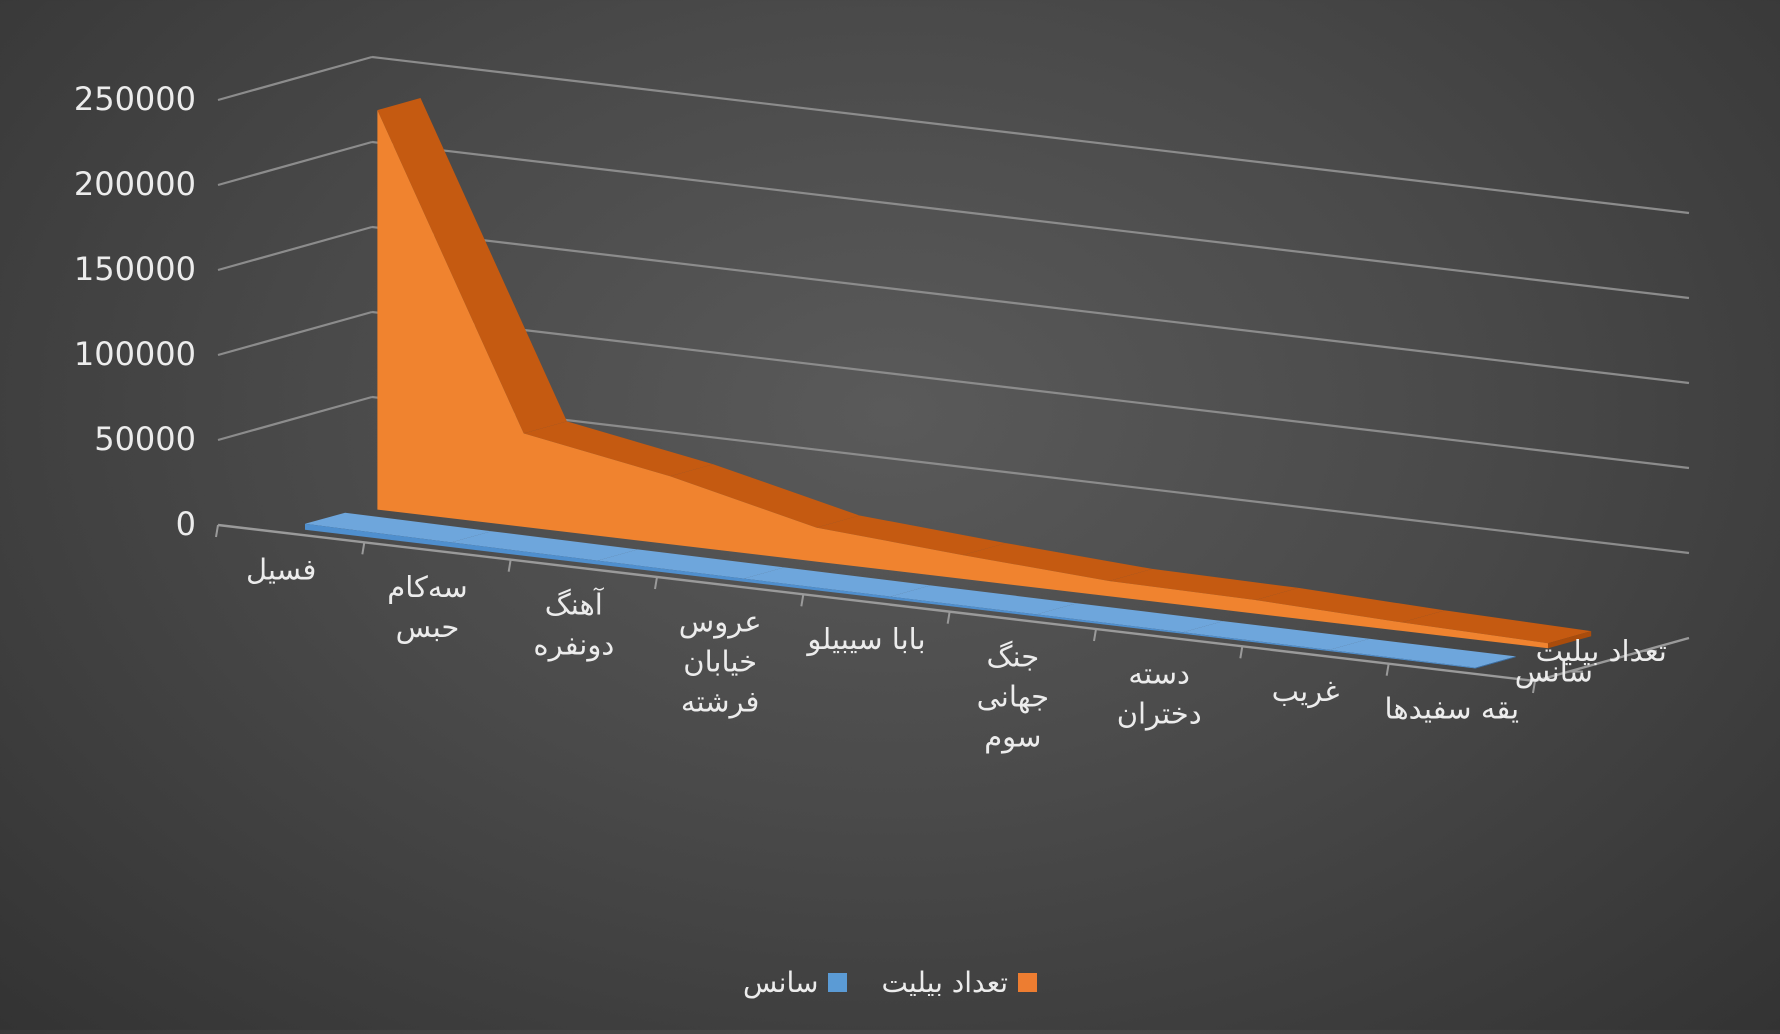  Describe the element at coordinates (944, 982) in the screenshot. I see `legend-label-series-b: تعداد بیلیت` at that location.